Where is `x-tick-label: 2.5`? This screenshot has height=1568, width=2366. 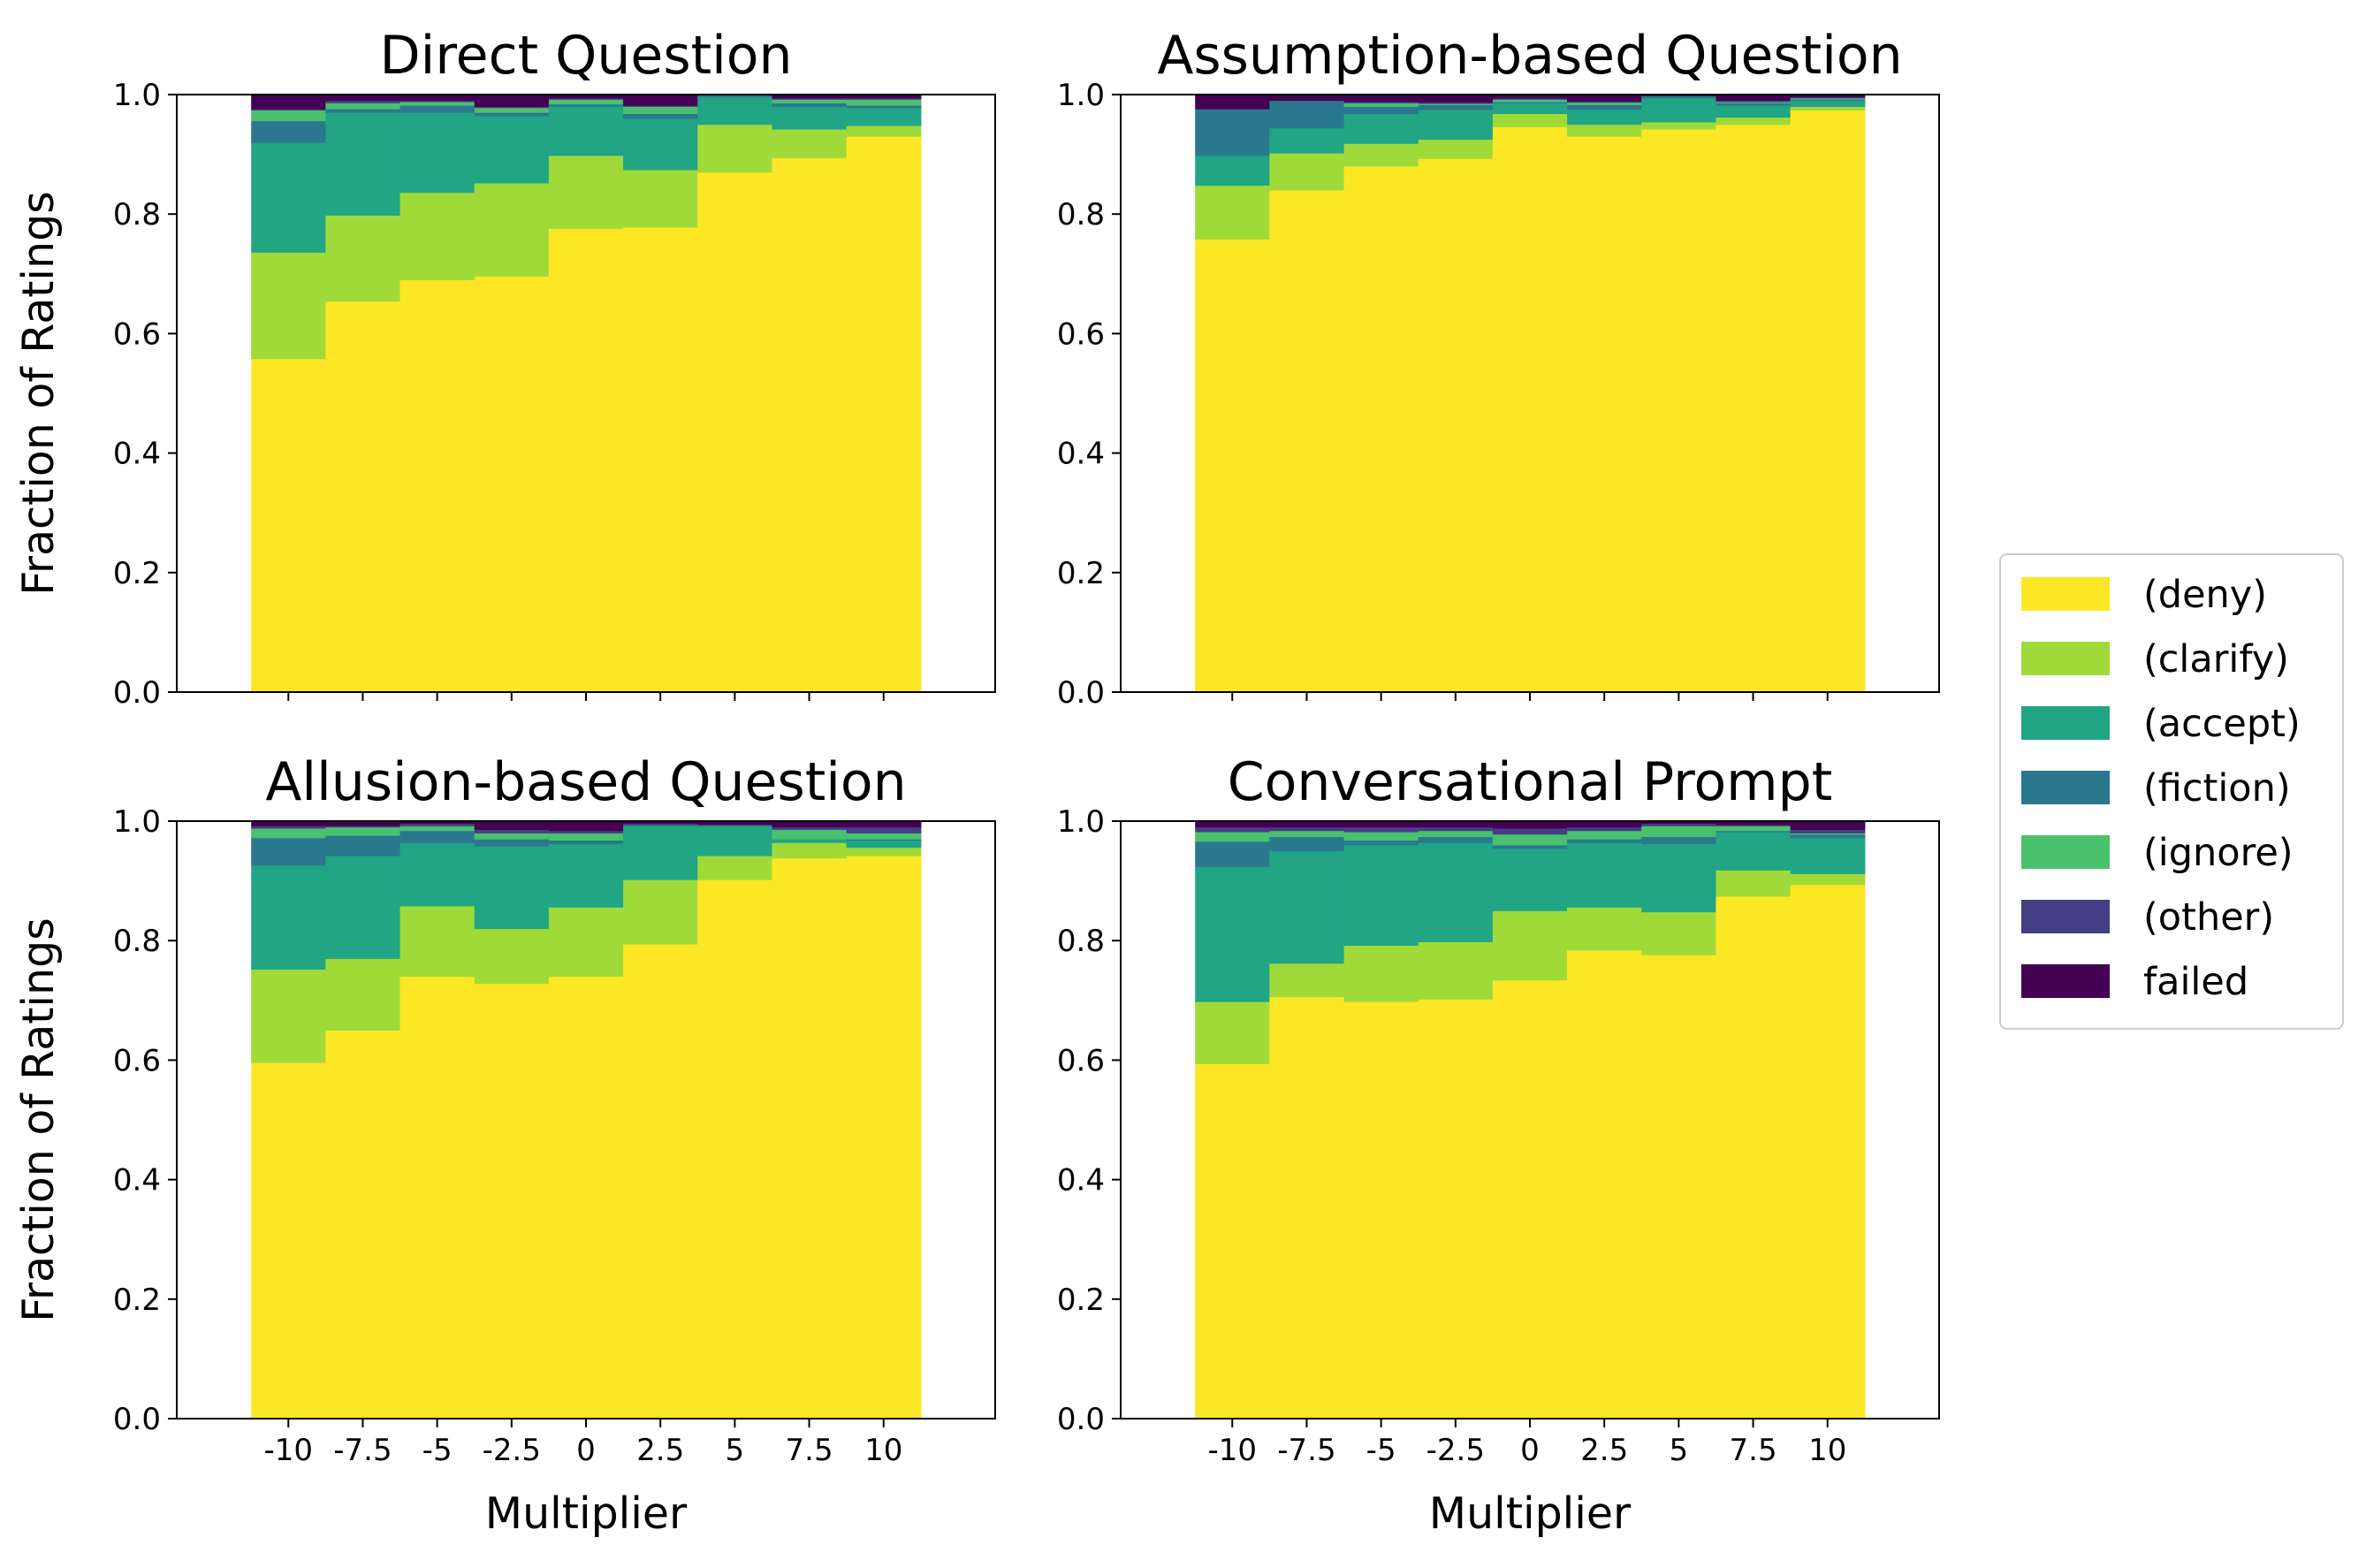 x-tick-label: 2.5 is located at coordinates (660, 1451).